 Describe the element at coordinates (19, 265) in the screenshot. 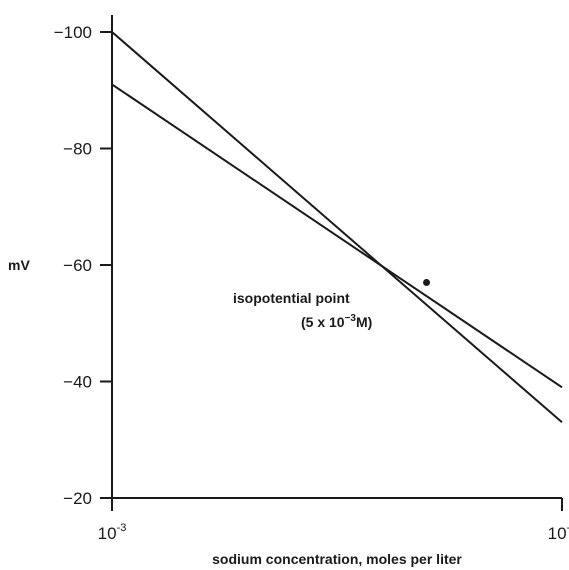

I see `y-axis-label: mV` at that location.